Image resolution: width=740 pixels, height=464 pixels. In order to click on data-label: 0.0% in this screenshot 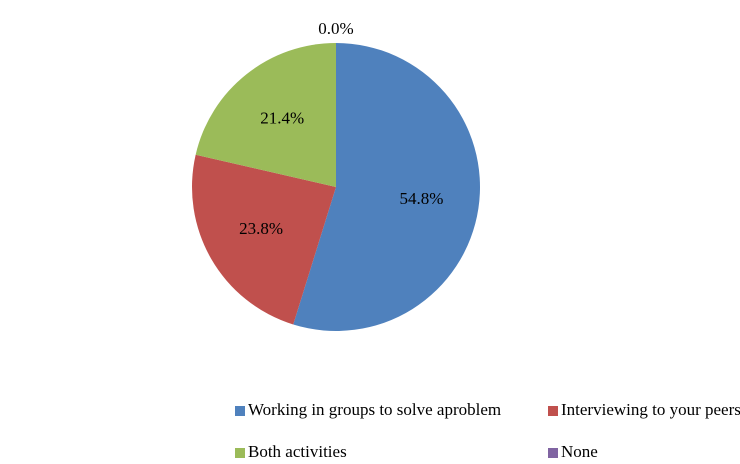, I will do `click(335, 28)`.